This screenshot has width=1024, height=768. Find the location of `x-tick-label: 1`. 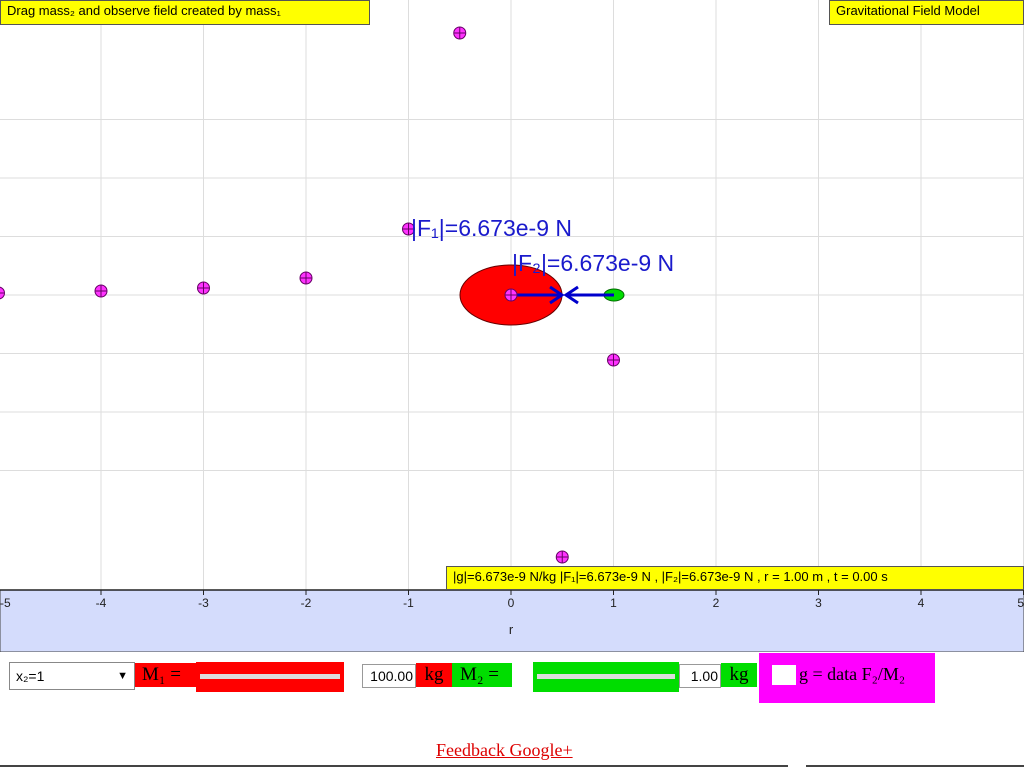

x-tick-label: 1 is located at coordinates (613, 603).